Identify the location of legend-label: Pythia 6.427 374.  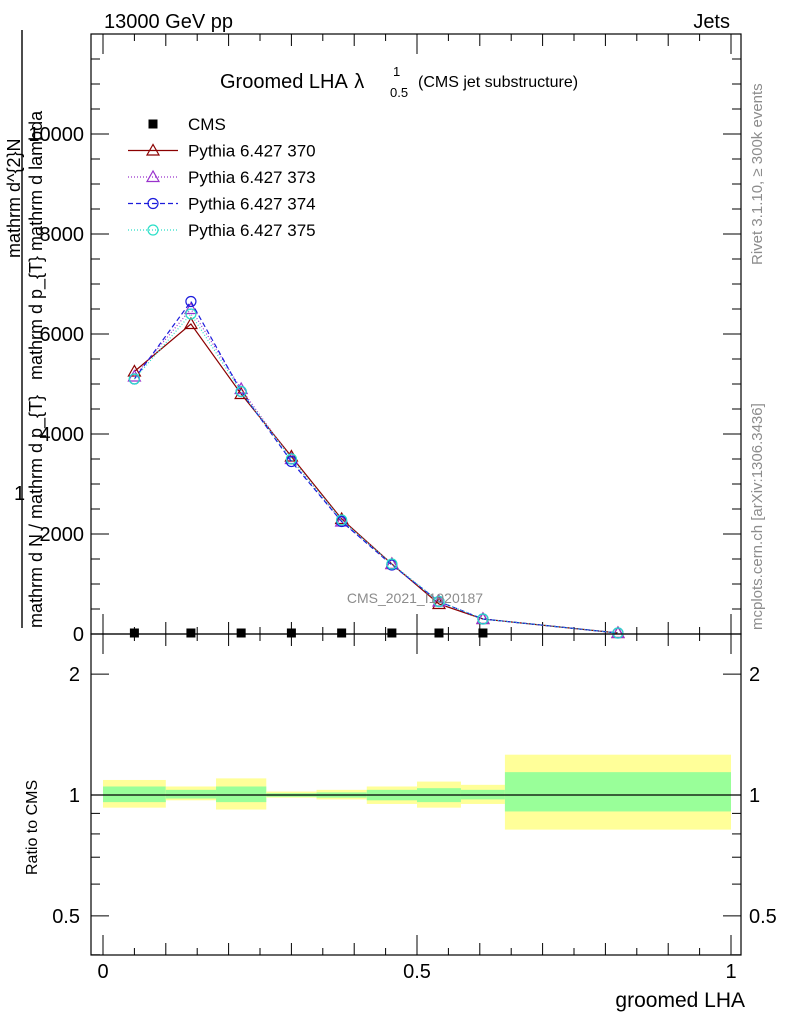
(252, 204).